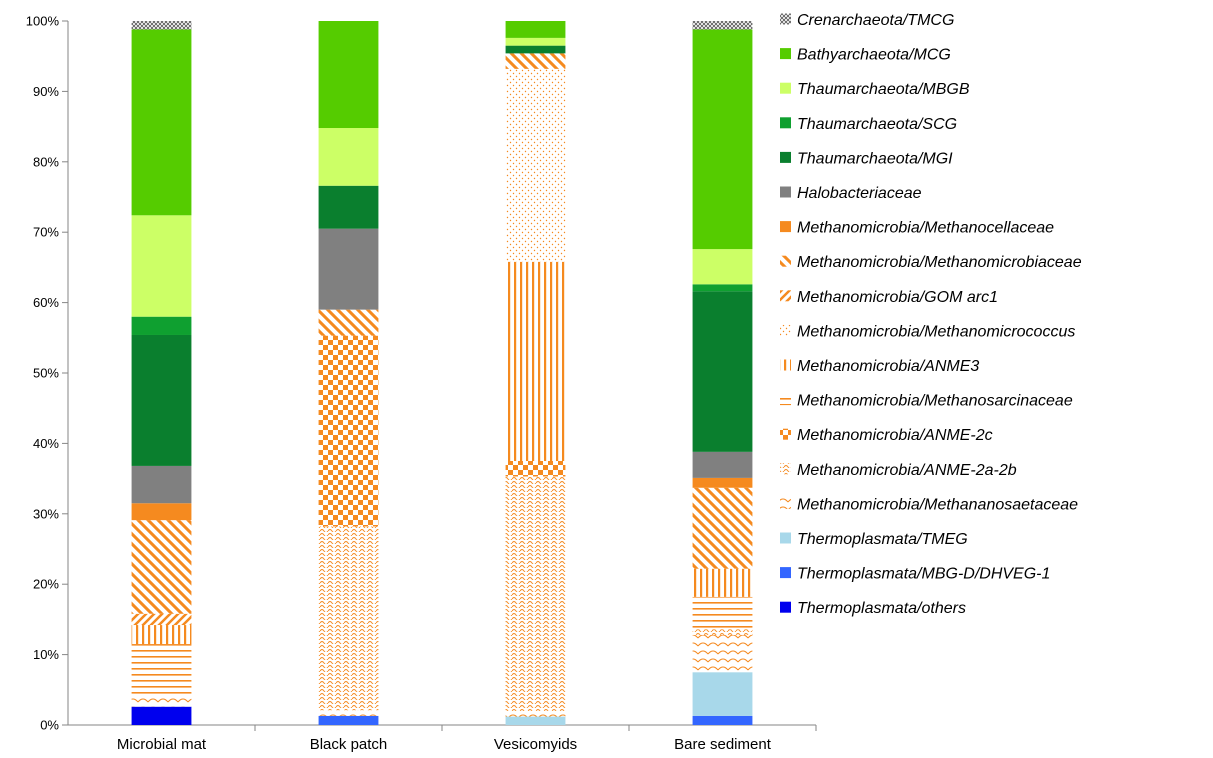  I want to click on bar-segment-microbial-mat-methanomicrobia-anme3, so click(161, 635).